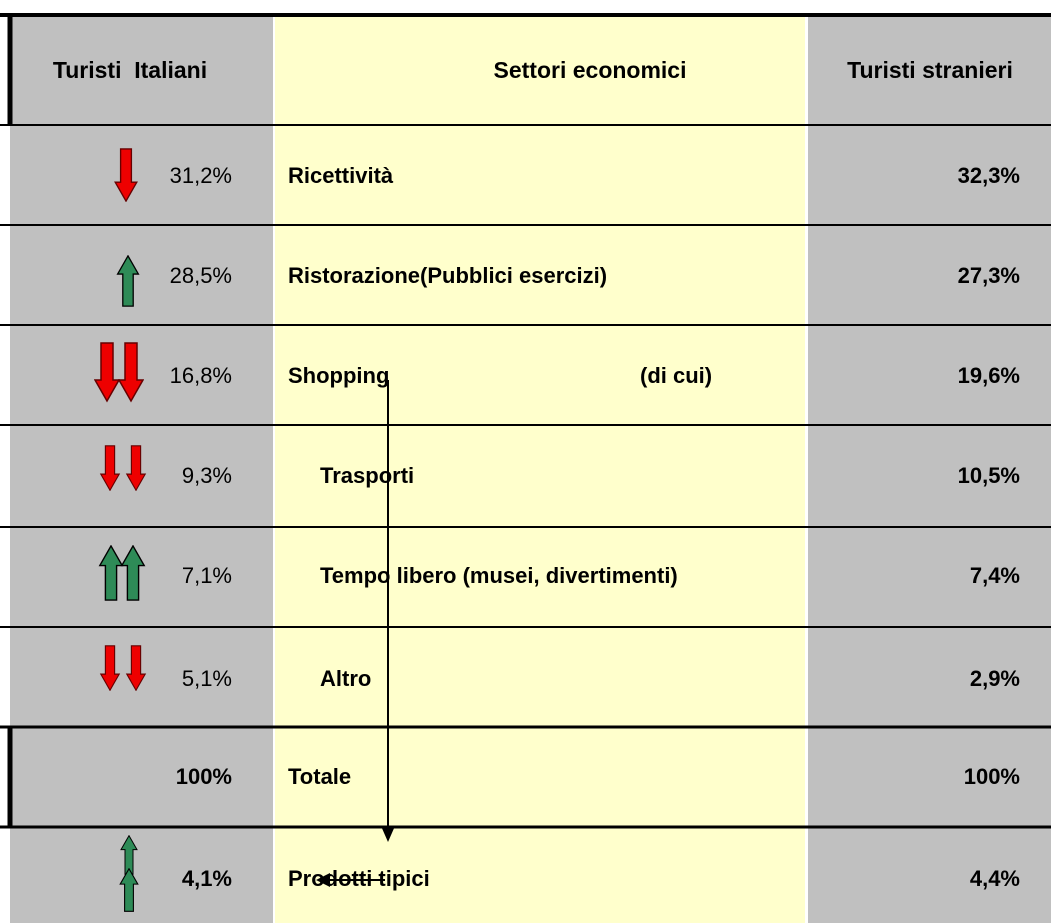 The height and width of the screenshot is (923, 1051). I want to click on cell-settore: Prodotti tipici, so click(359, 878).